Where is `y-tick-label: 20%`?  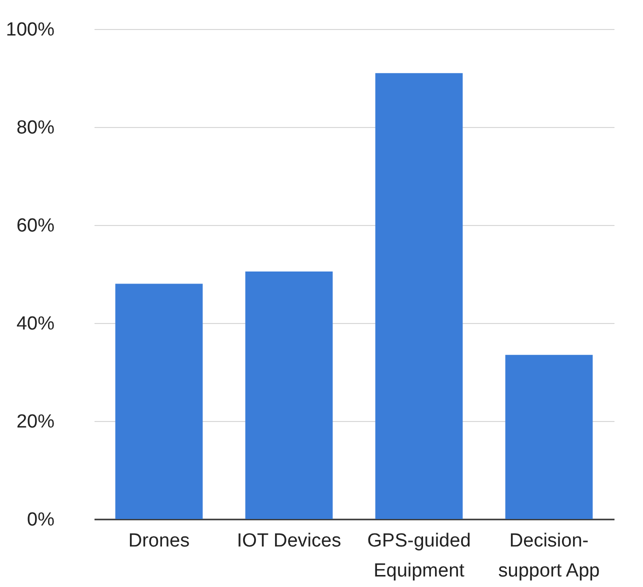
y-tick-label: 20% is located at coordinates (35, 422).